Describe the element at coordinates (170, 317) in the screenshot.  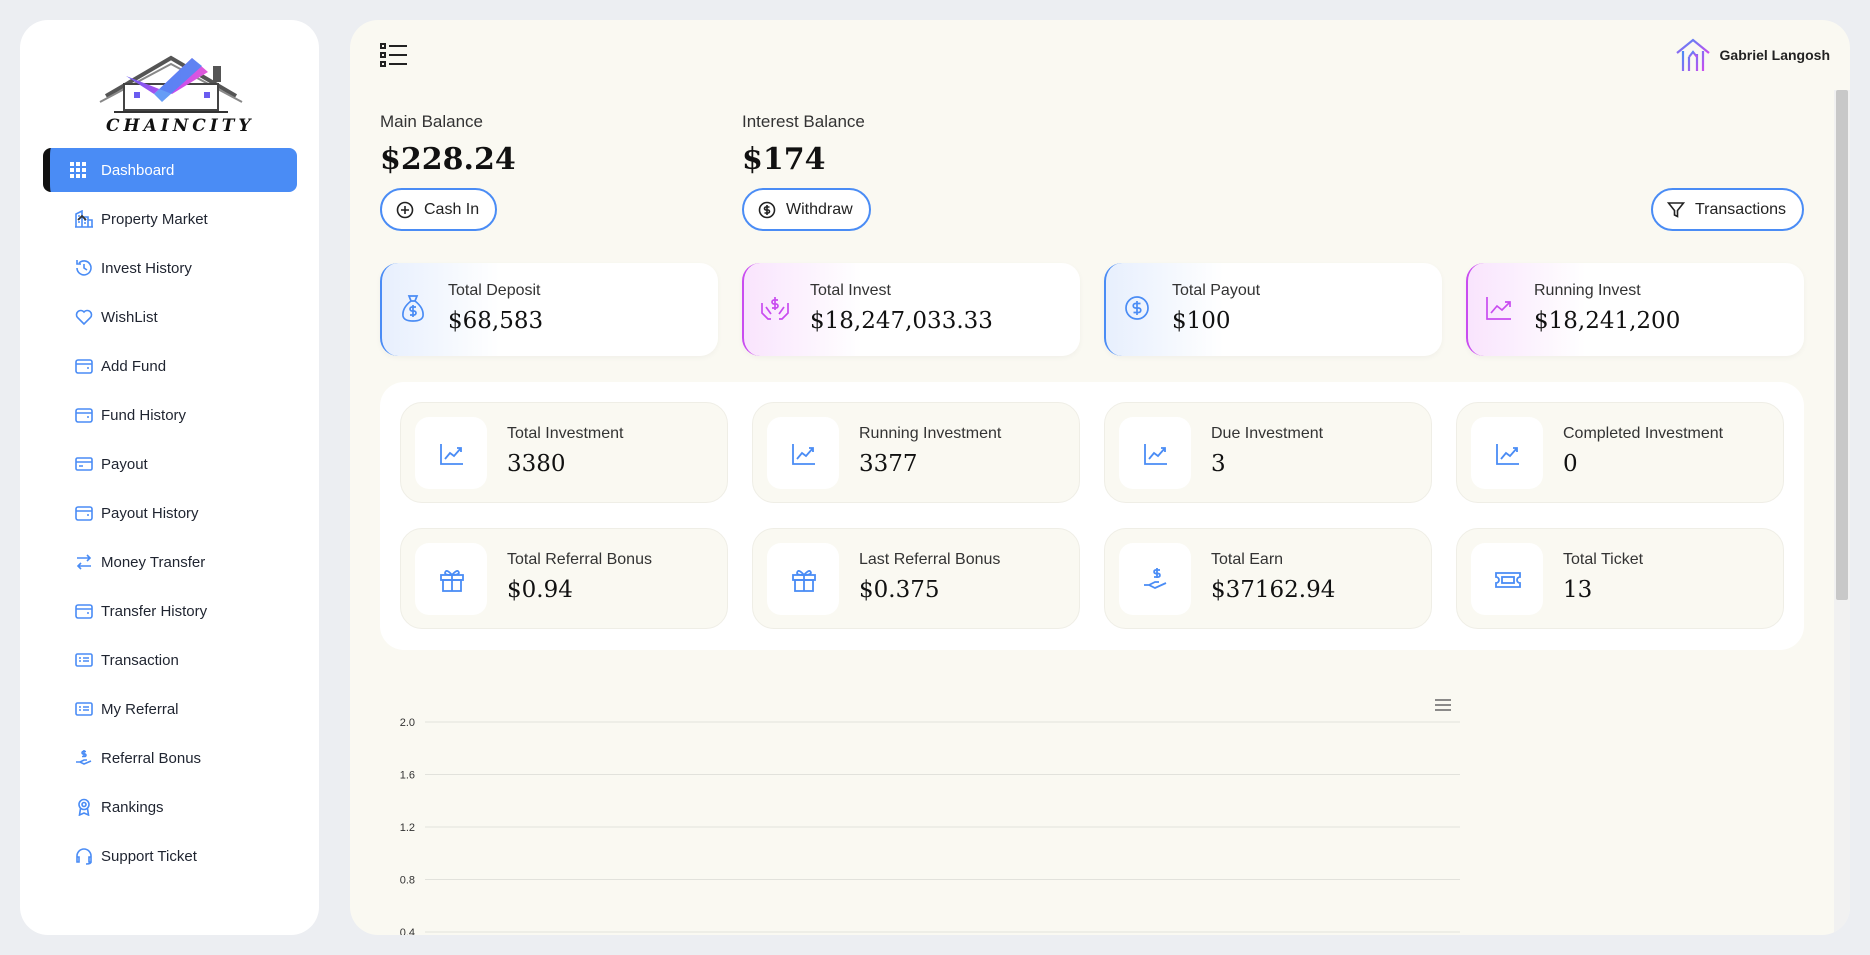
I see `sidebar-item-wishlist: WishList` at that location.